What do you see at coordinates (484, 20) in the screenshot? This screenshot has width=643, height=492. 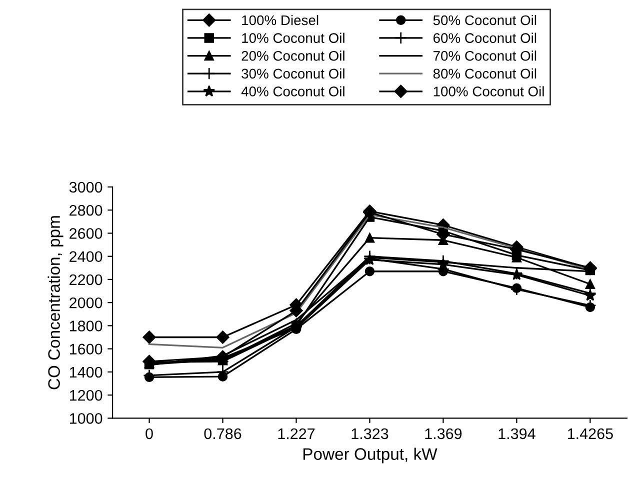 I see `legend-label: 50% Coconut Oil` at bounding box center [484, 20].